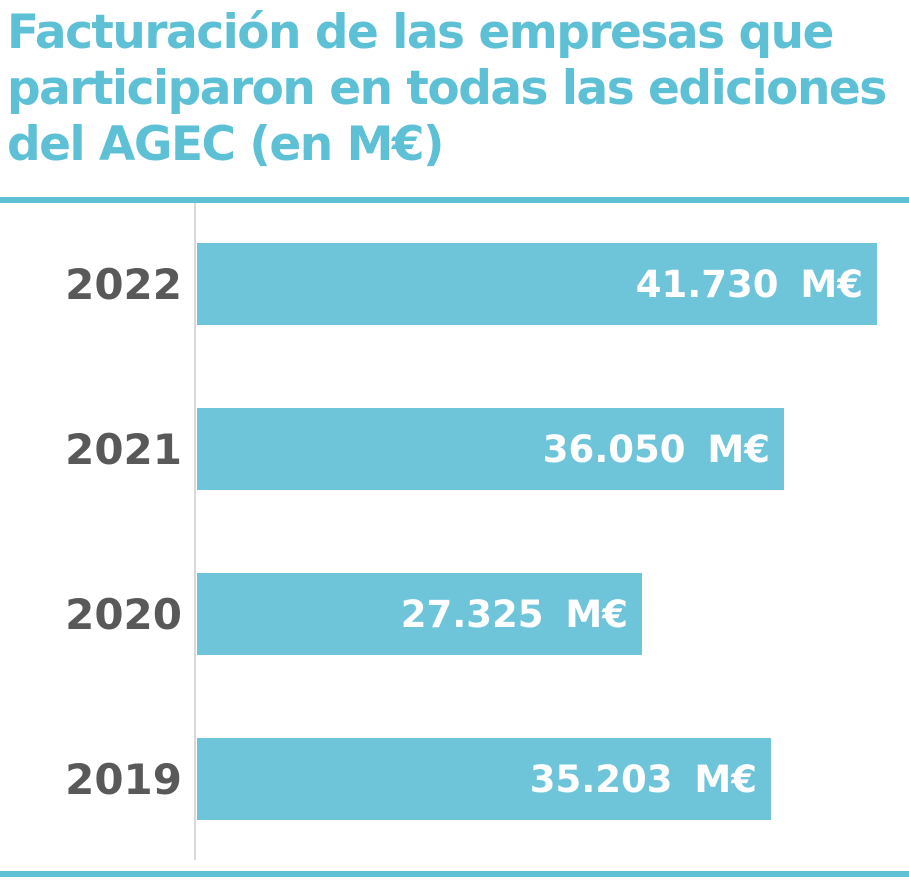  Describe the element at coordinates (514, 614) in the screenshot. I see `bar-value-label-2020: 27.325 M€` at that location.